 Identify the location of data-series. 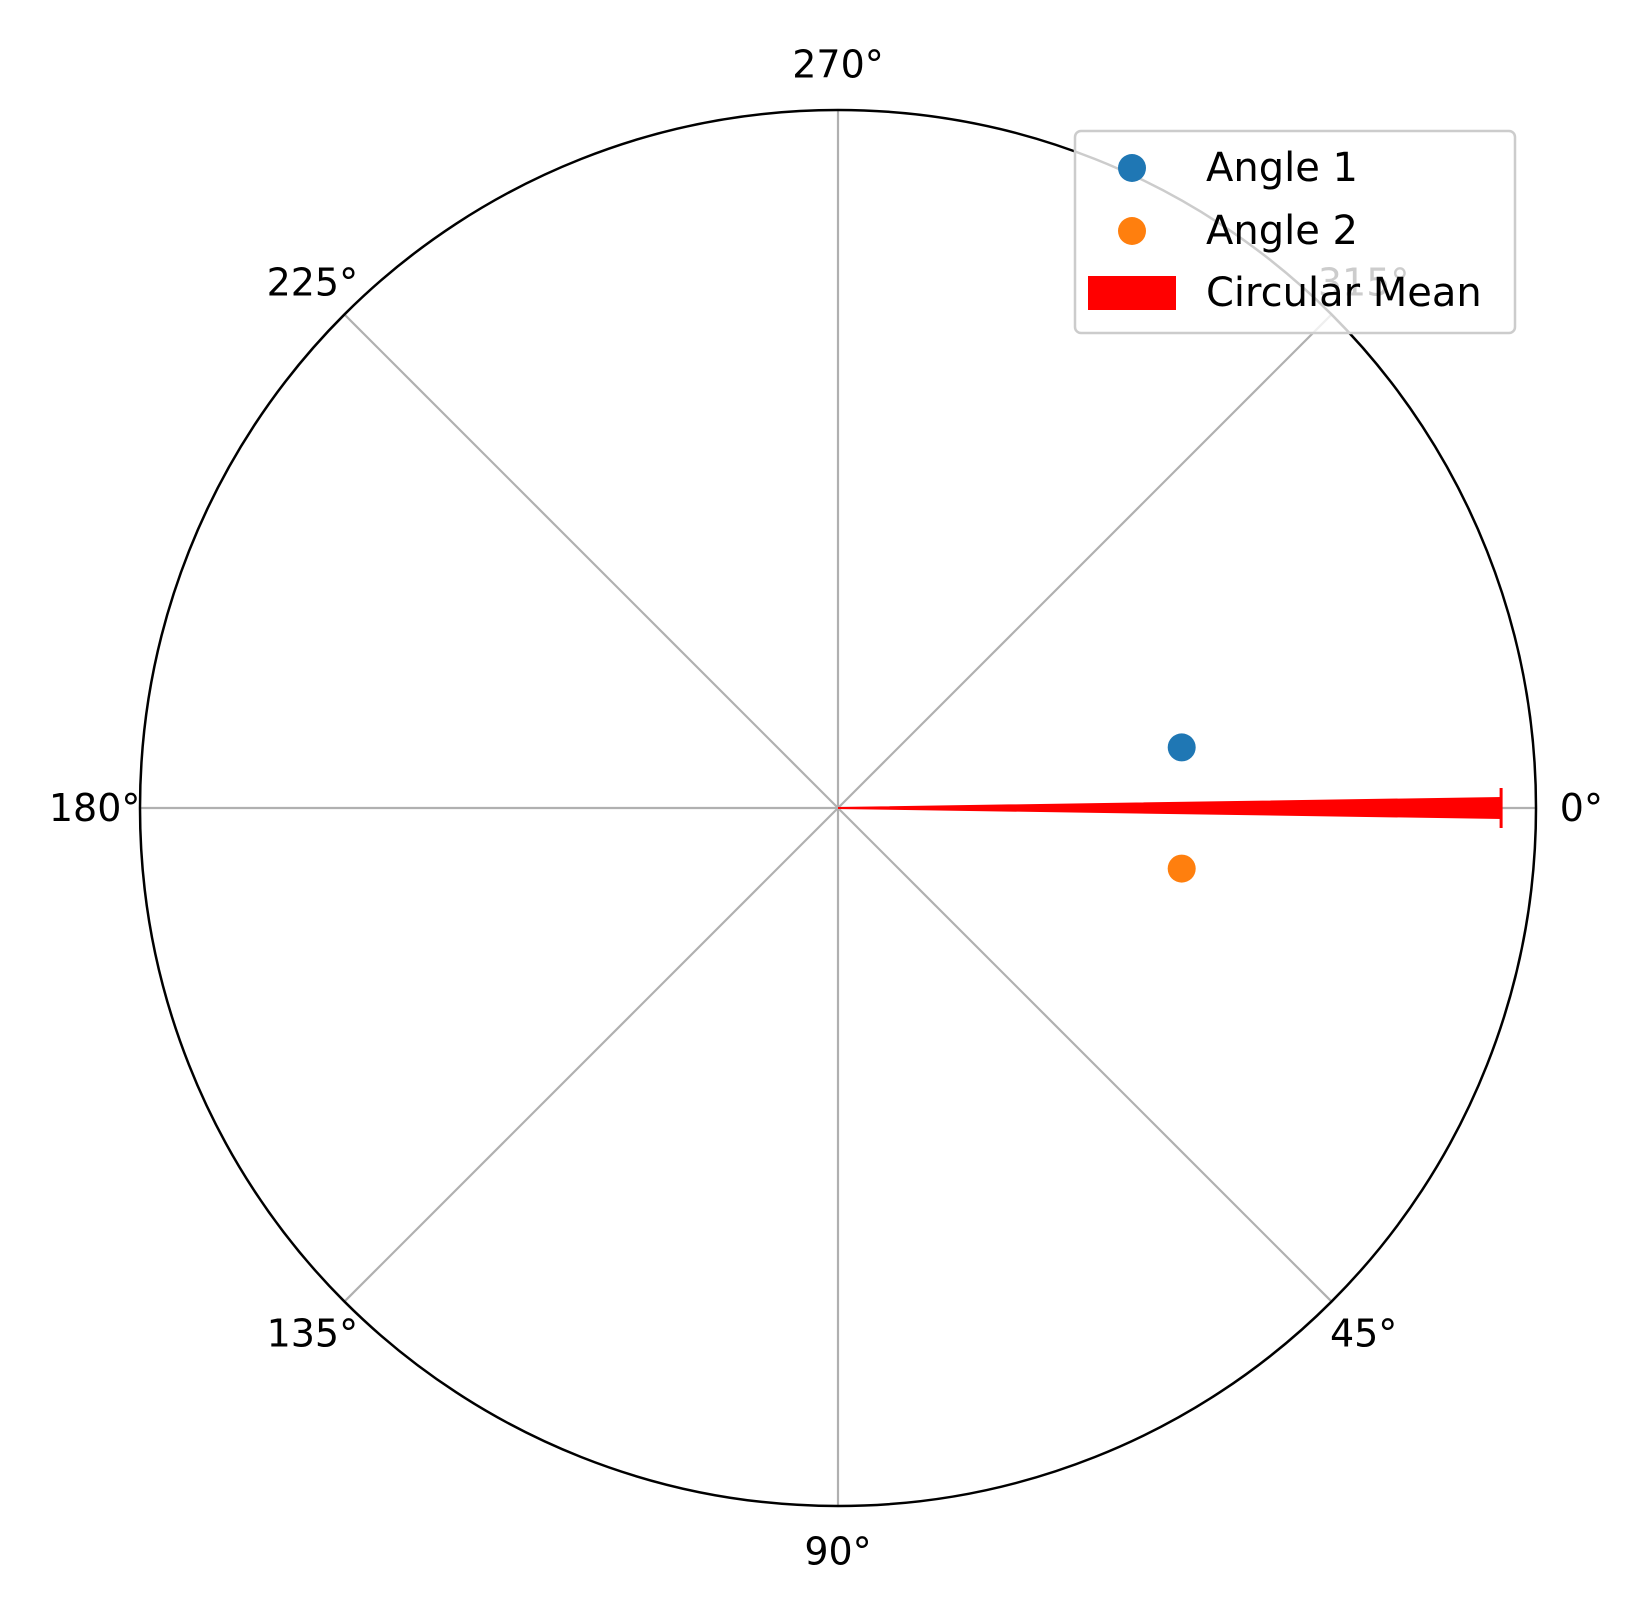
(1170, 808).